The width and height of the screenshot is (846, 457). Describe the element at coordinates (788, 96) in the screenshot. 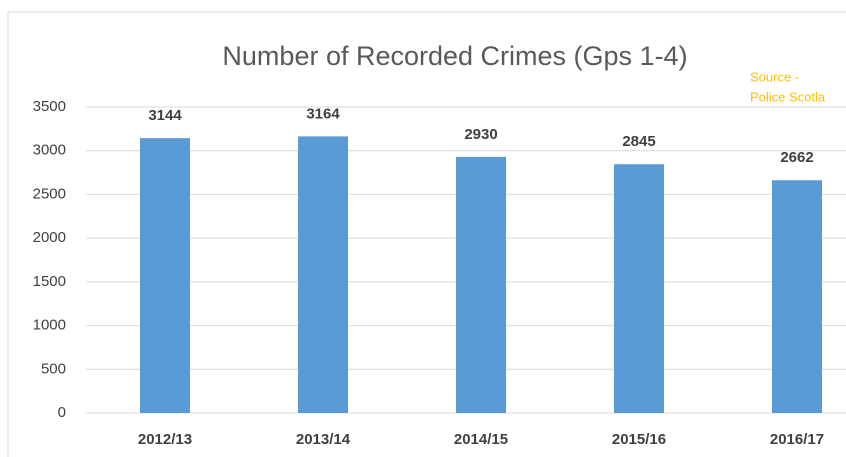

I see `annotation: Police Scotla` at that location.